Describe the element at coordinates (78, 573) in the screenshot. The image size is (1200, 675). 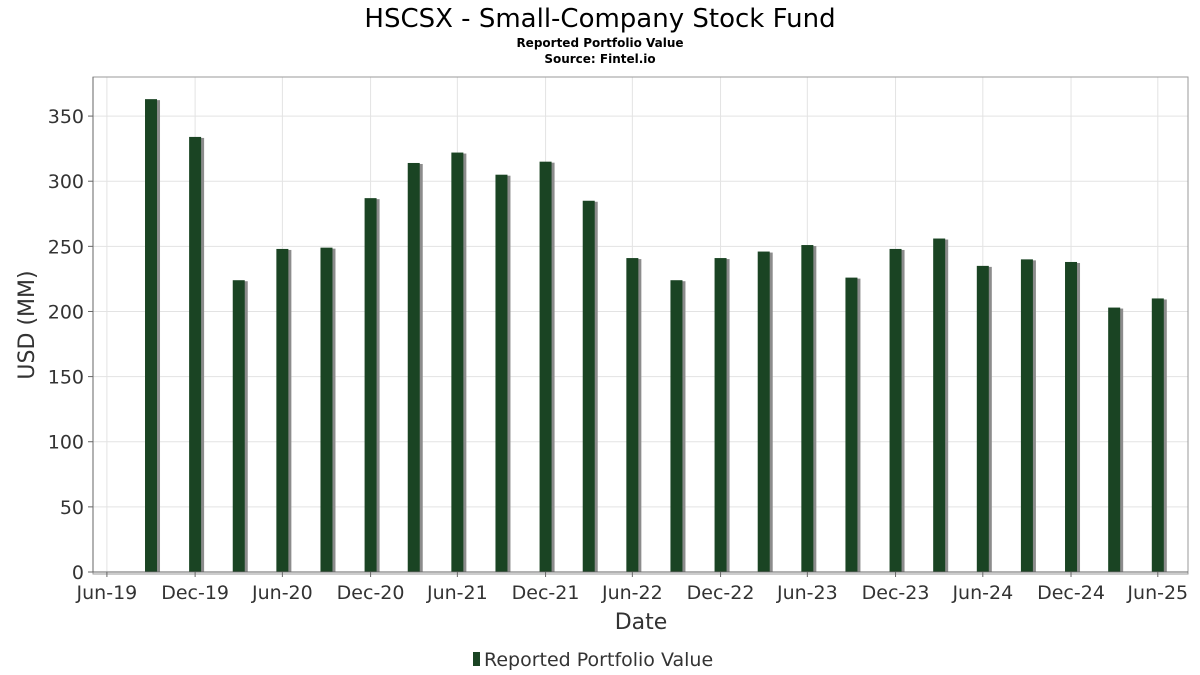
I see `y-tick-label: 0` at that location.